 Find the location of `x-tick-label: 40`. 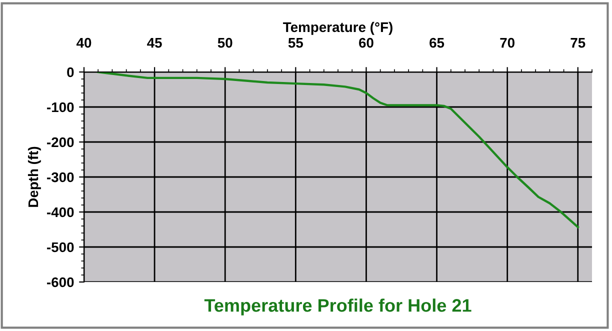

x-tick-label: 40 is located at coordinates (84, 43).